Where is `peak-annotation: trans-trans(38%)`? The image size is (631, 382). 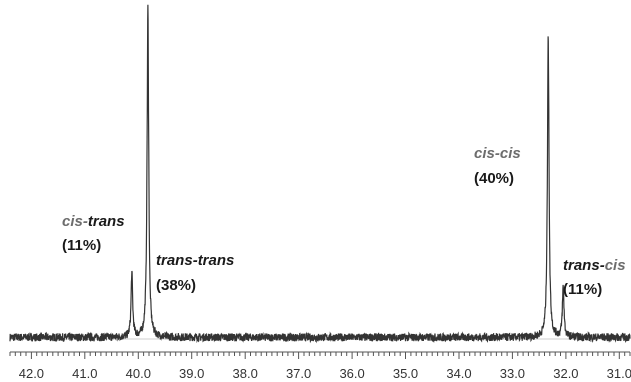
peak-annotation: trans-trans(38%) is located at coordinates (195, 273).